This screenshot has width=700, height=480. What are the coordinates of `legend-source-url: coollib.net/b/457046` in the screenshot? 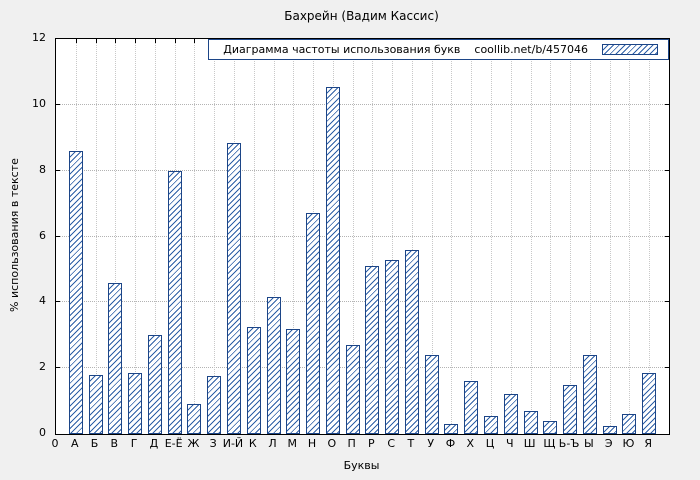 It's located at (531, 49).